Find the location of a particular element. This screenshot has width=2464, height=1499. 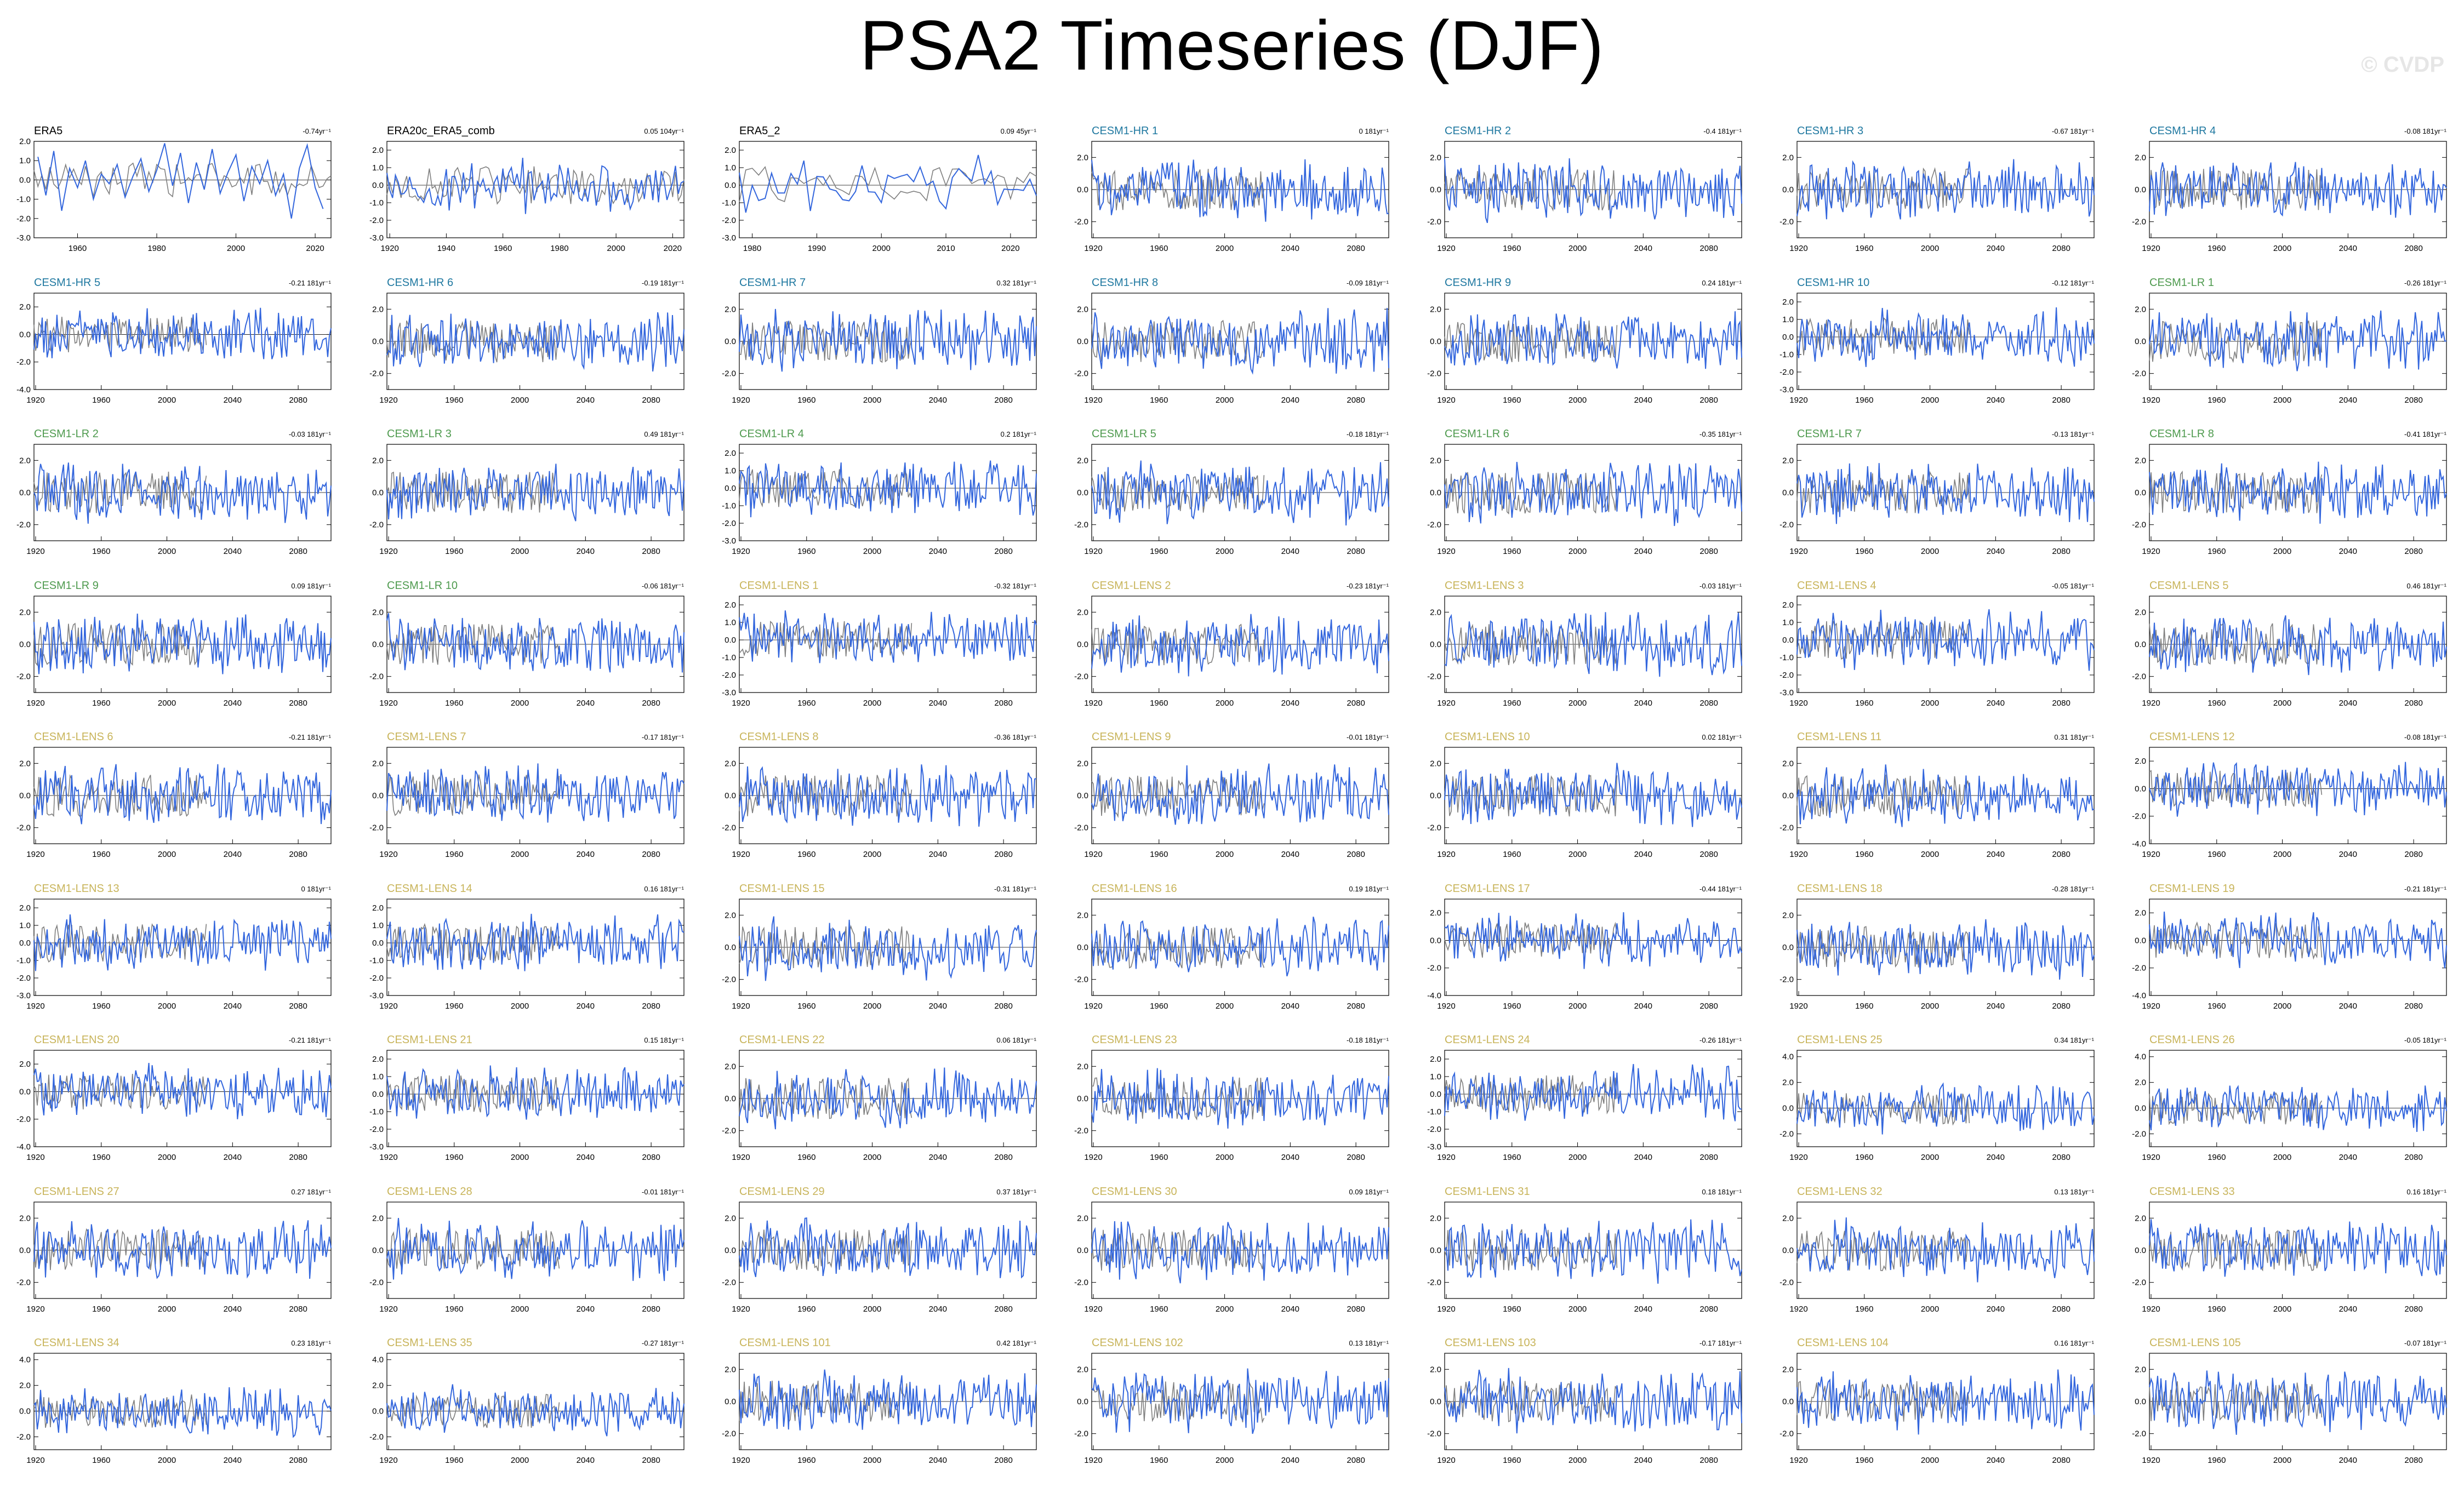

panel-title: CESM1-LENS 18 is located at coordinates (1840, 889).